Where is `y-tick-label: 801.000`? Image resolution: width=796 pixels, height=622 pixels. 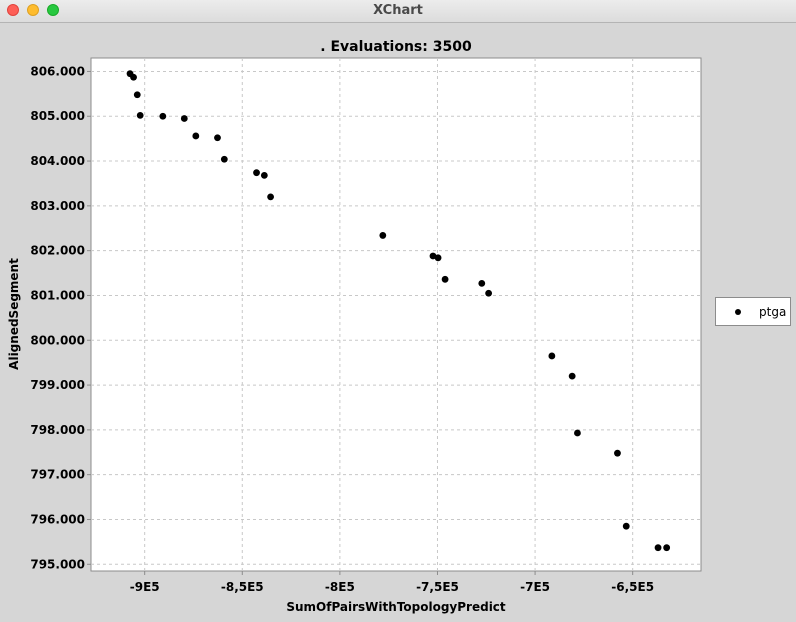 y-tick-label: 801.000 is located at coordinates (57, 295).